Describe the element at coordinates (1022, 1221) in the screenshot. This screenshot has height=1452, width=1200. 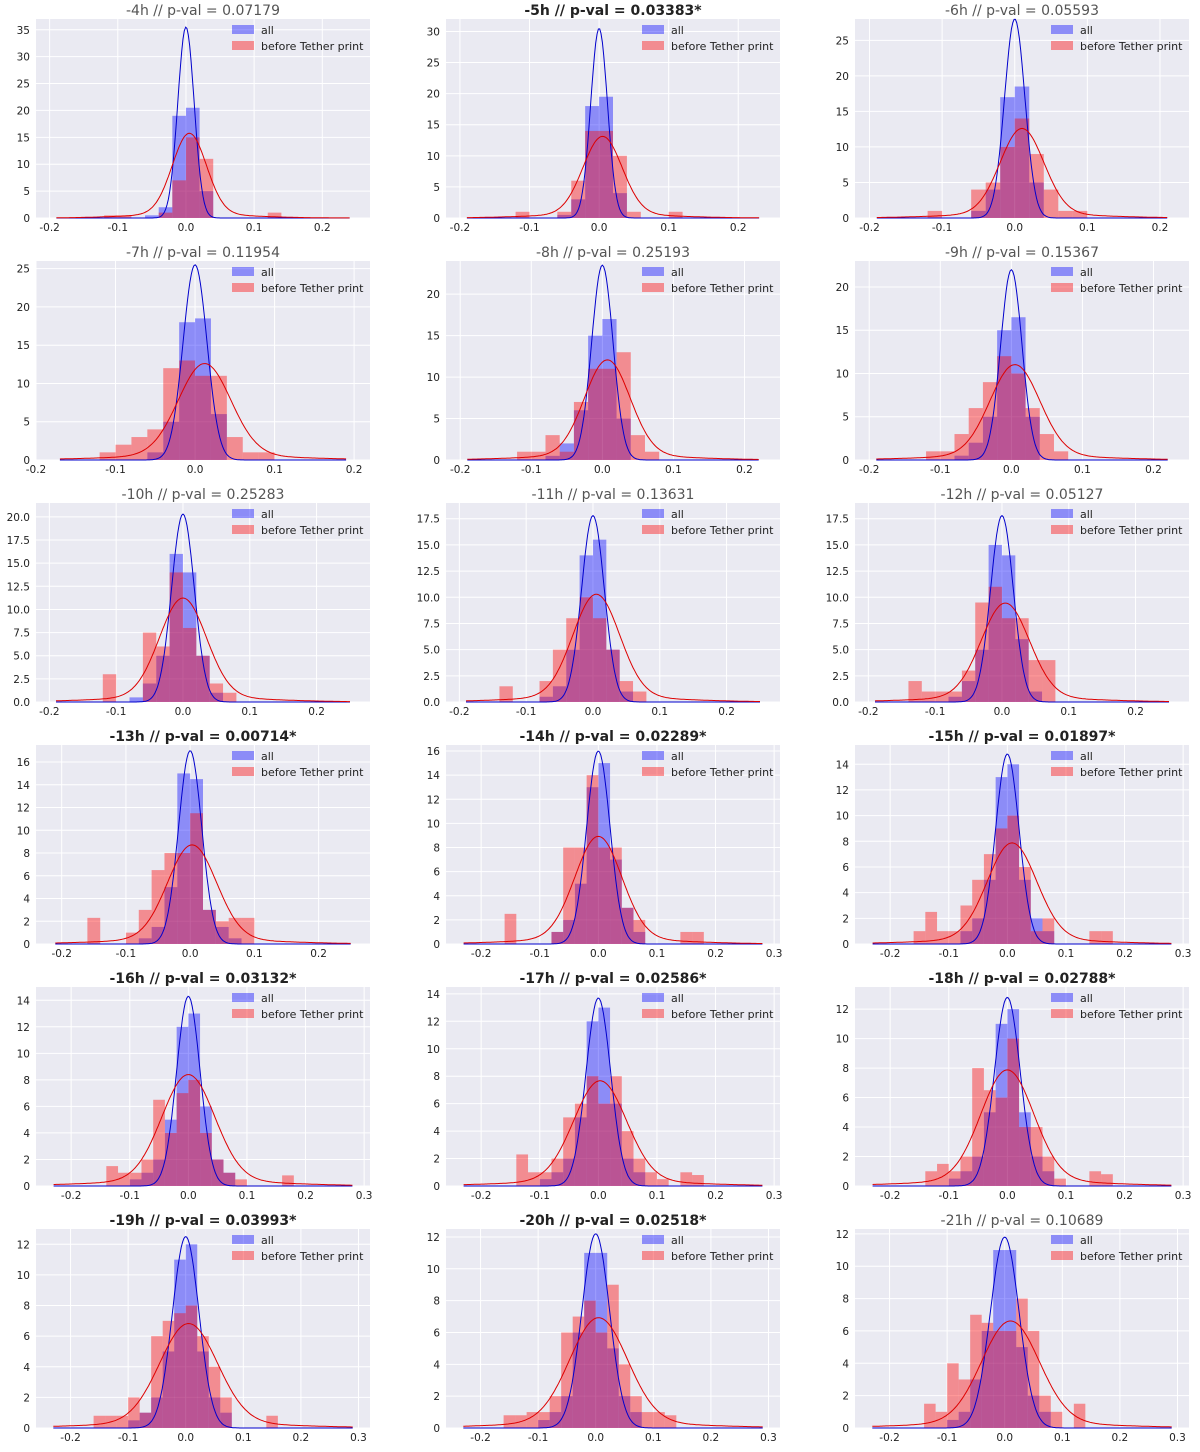
I see `chart-title: -21h // p-val = 0.10689` at that location.